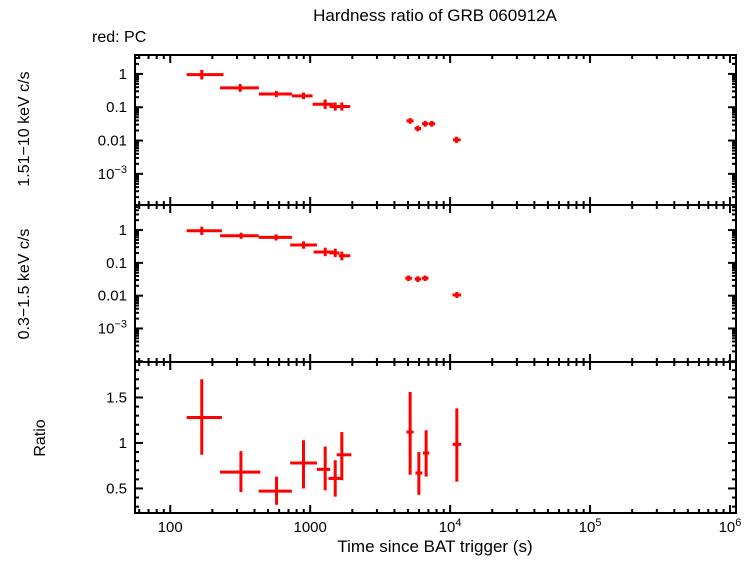 The image size is (755, 566). I want to click on x-axis-label: Time since BAT trigger (s), so click(435, 546).